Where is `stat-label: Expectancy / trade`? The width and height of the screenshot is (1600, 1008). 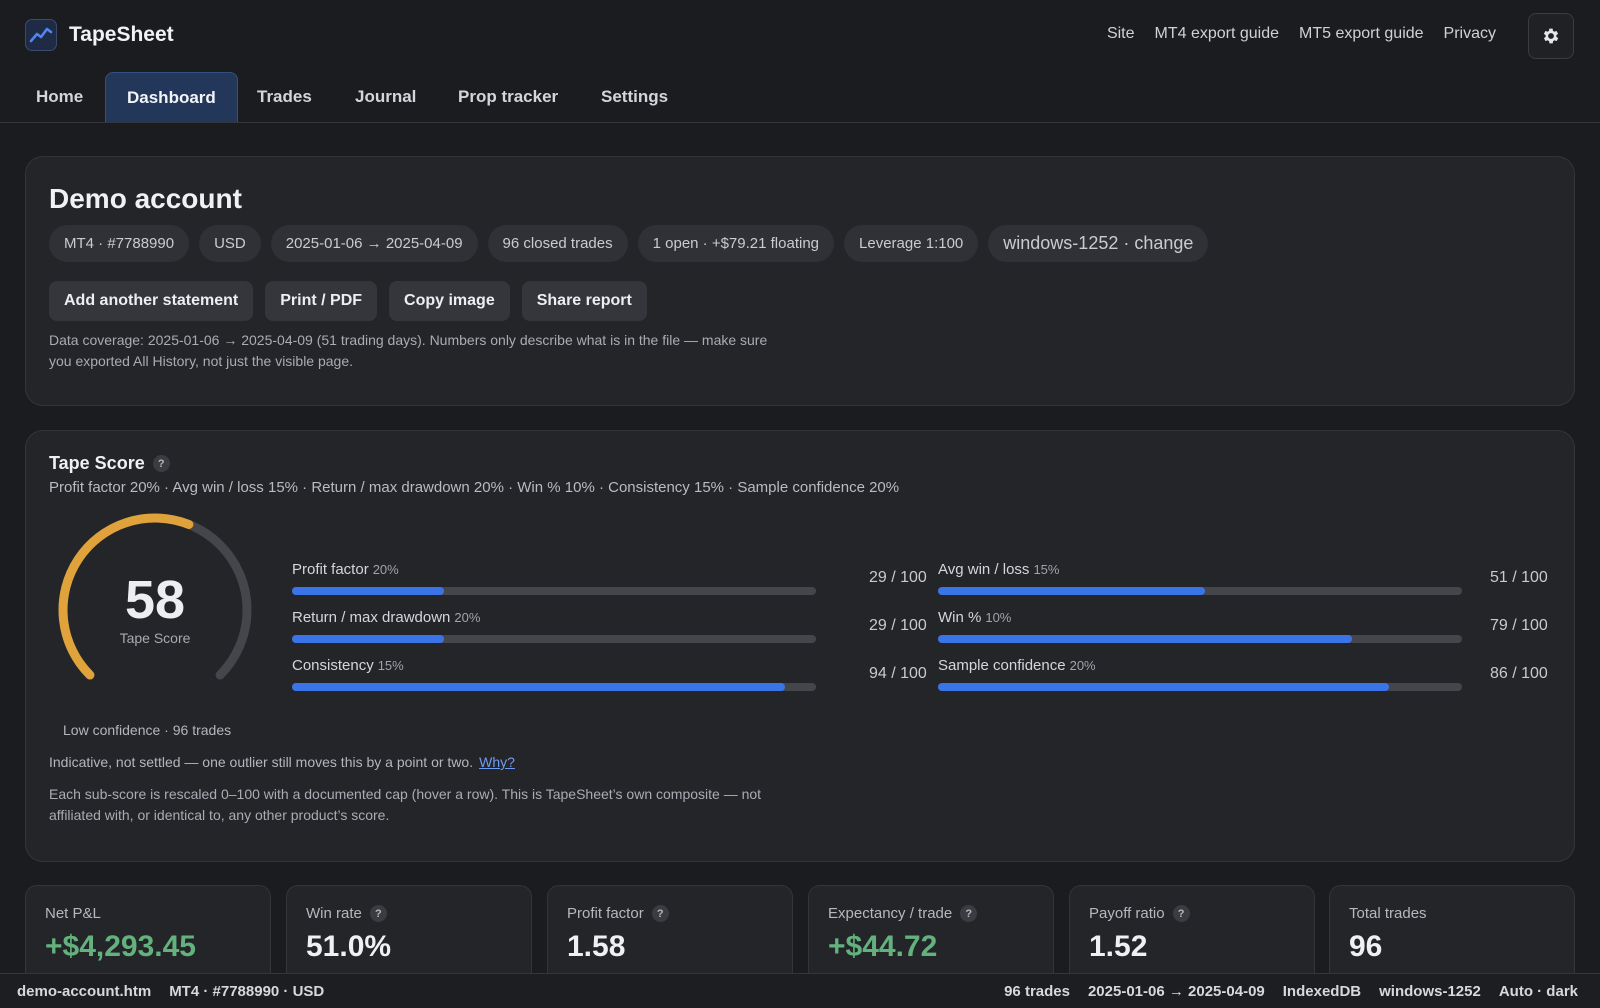 stat-label: Expectancy / trade is located at coordinates (890, 913).